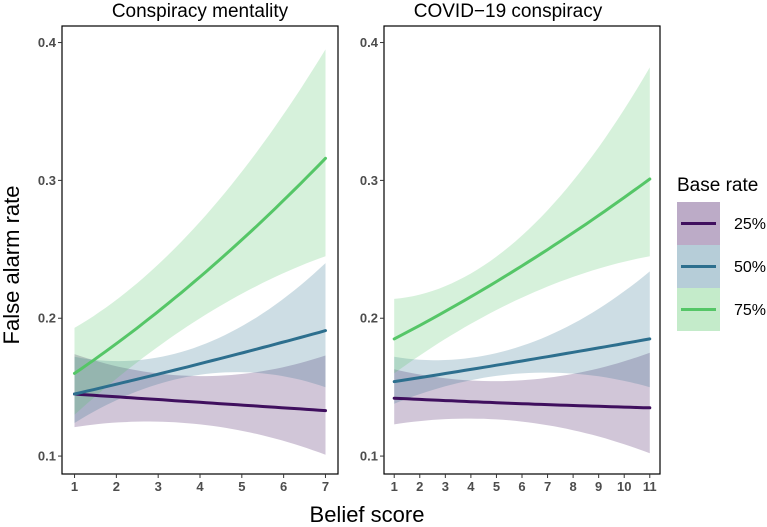 Image resolution: width=767 pixels, height=527 pixels. Describe the element at coordinates (624, 486) in the screenshot. I see `x-tick-label: 10` at that location.